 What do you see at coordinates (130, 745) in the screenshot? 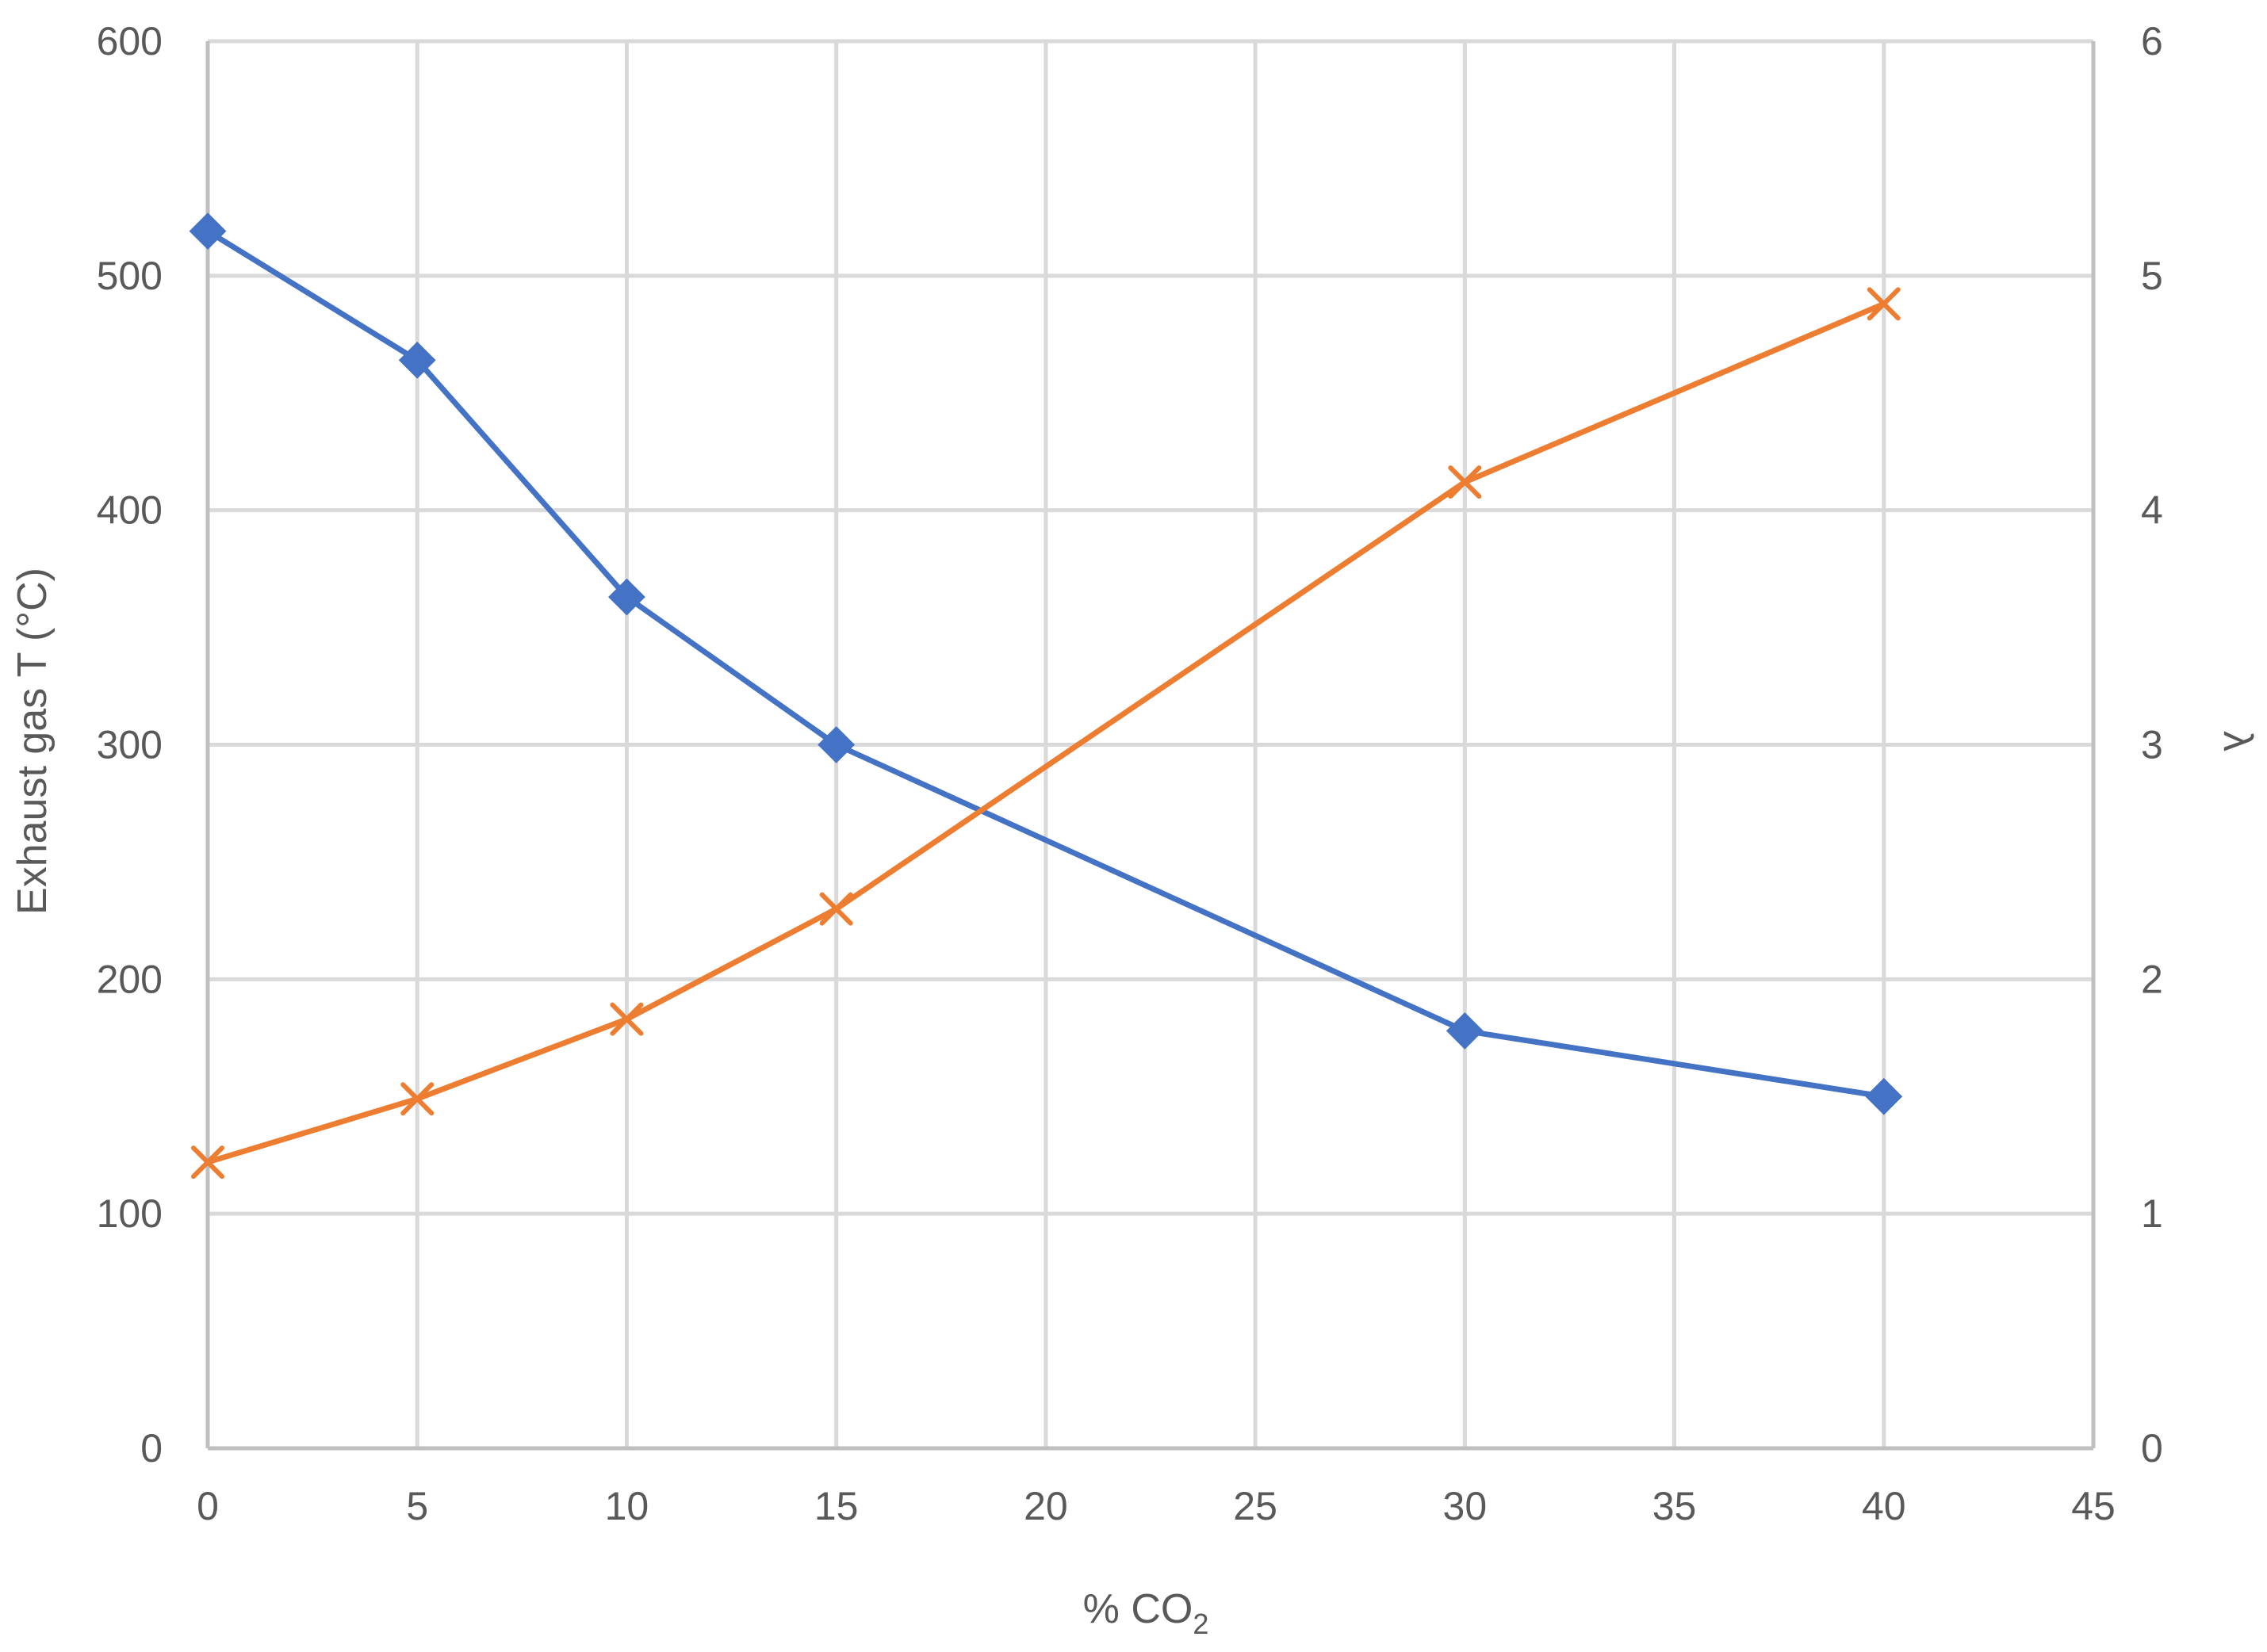
I see `y-left-tick-label: 300` at bounding box center [130, 745].